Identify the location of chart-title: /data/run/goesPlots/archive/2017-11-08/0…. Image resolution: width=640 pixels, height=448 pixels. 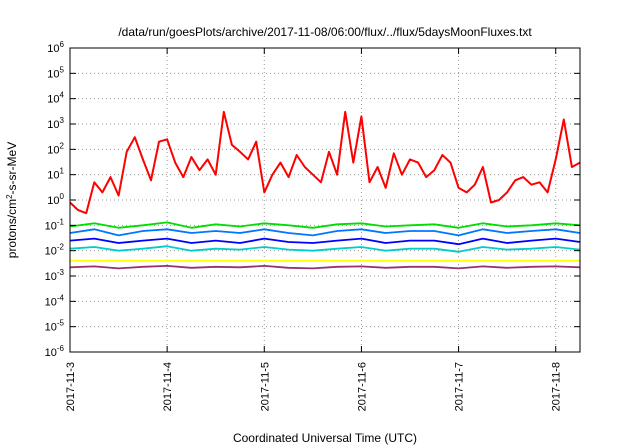
(325, 32).